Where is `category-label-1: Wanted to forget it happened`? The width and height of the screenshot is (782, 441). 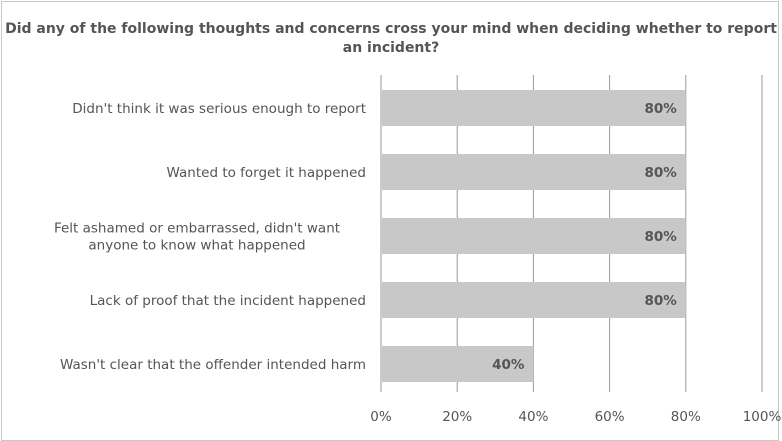 category-label-1: Wanted to forget it happened is located at coordinates (266, 173).